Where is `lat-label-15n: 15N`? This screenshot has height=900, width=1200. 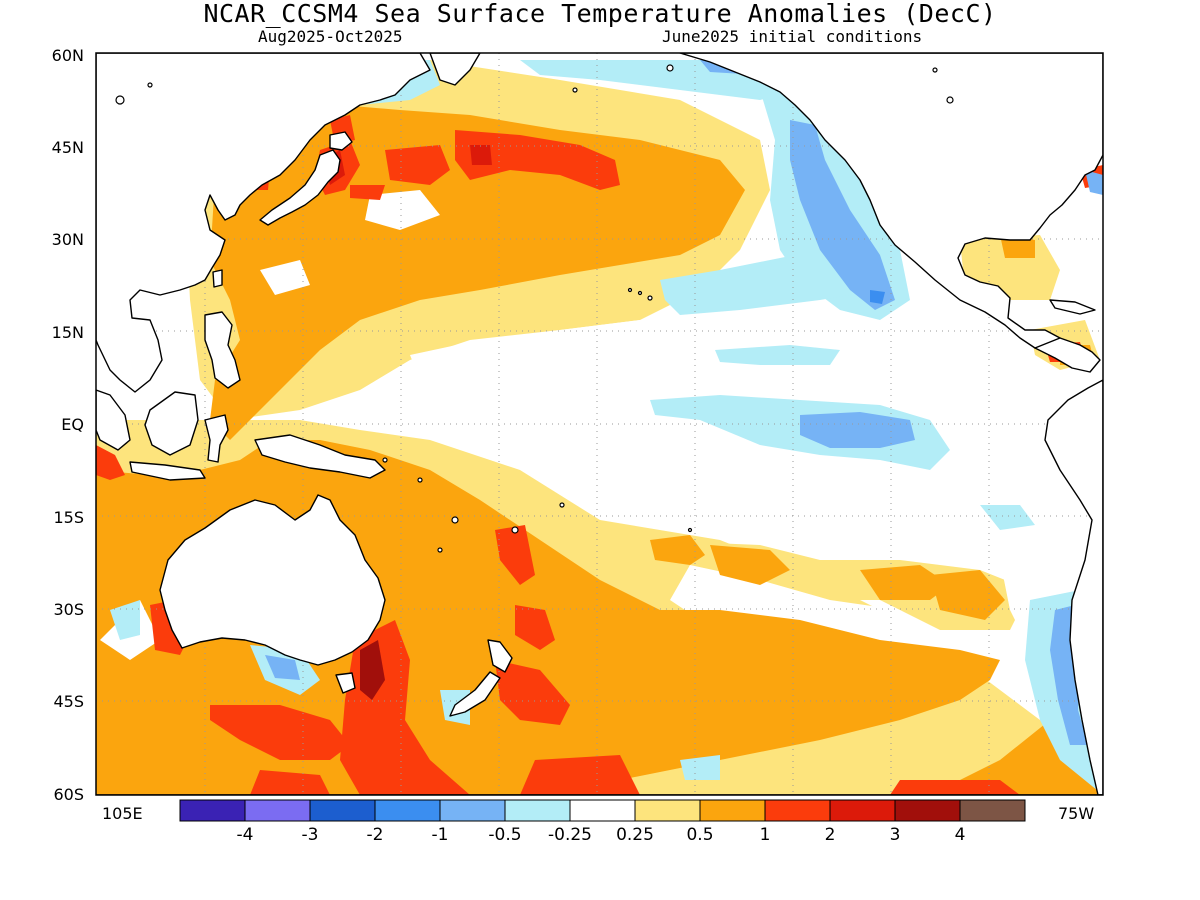 lat-label-15n: 15N is located at coordinates (67, 332).